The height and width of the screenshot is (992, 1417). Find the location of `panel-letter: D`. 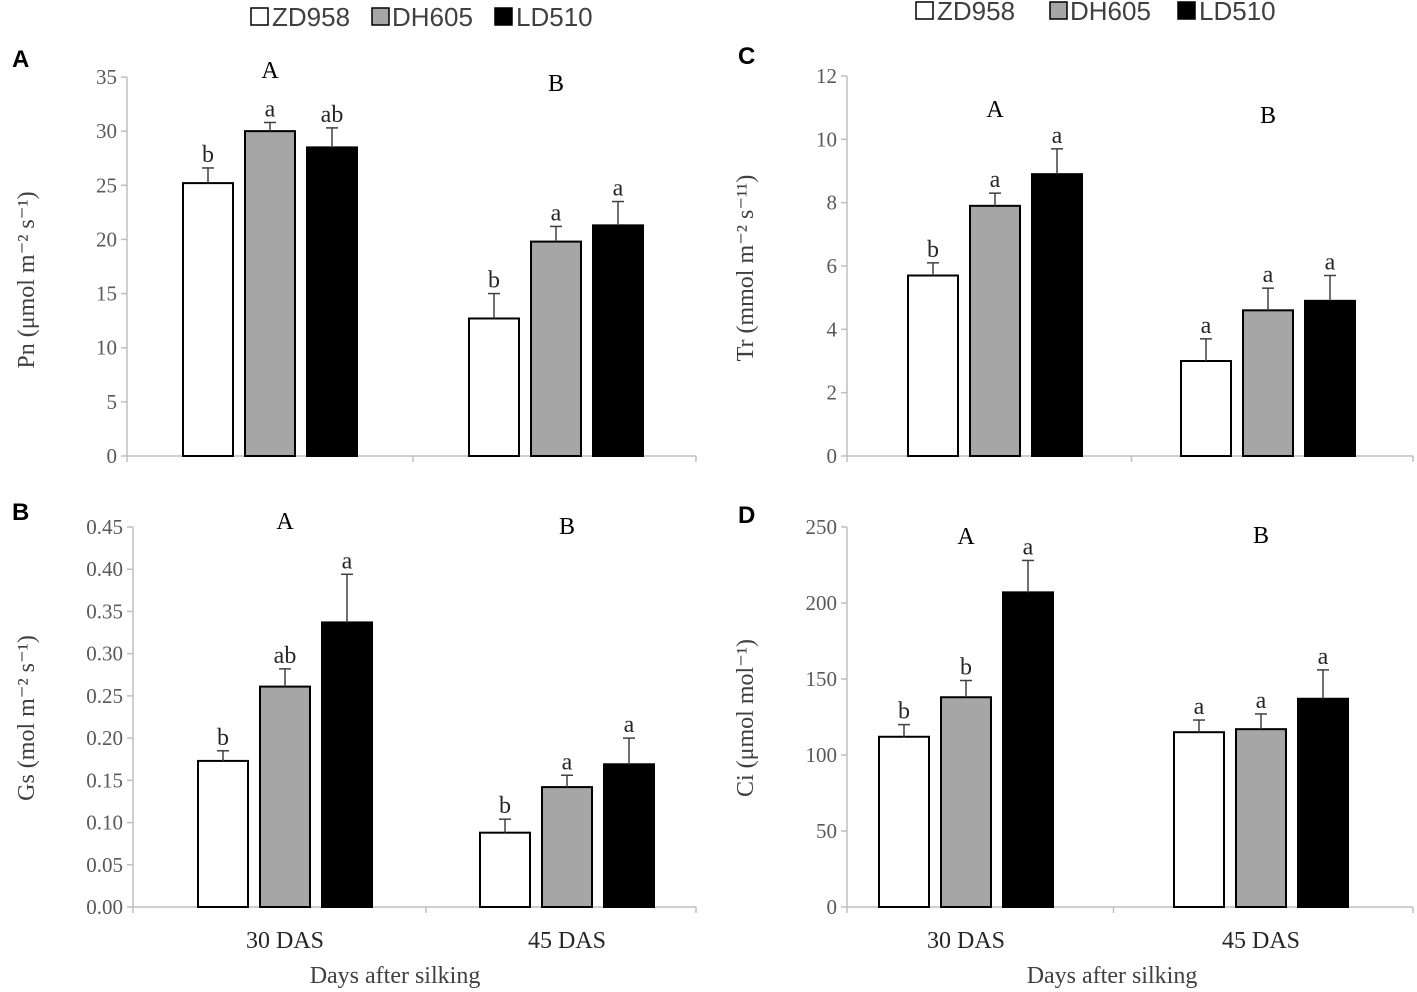

panel-letter: D is located at coordinates (746, 515).